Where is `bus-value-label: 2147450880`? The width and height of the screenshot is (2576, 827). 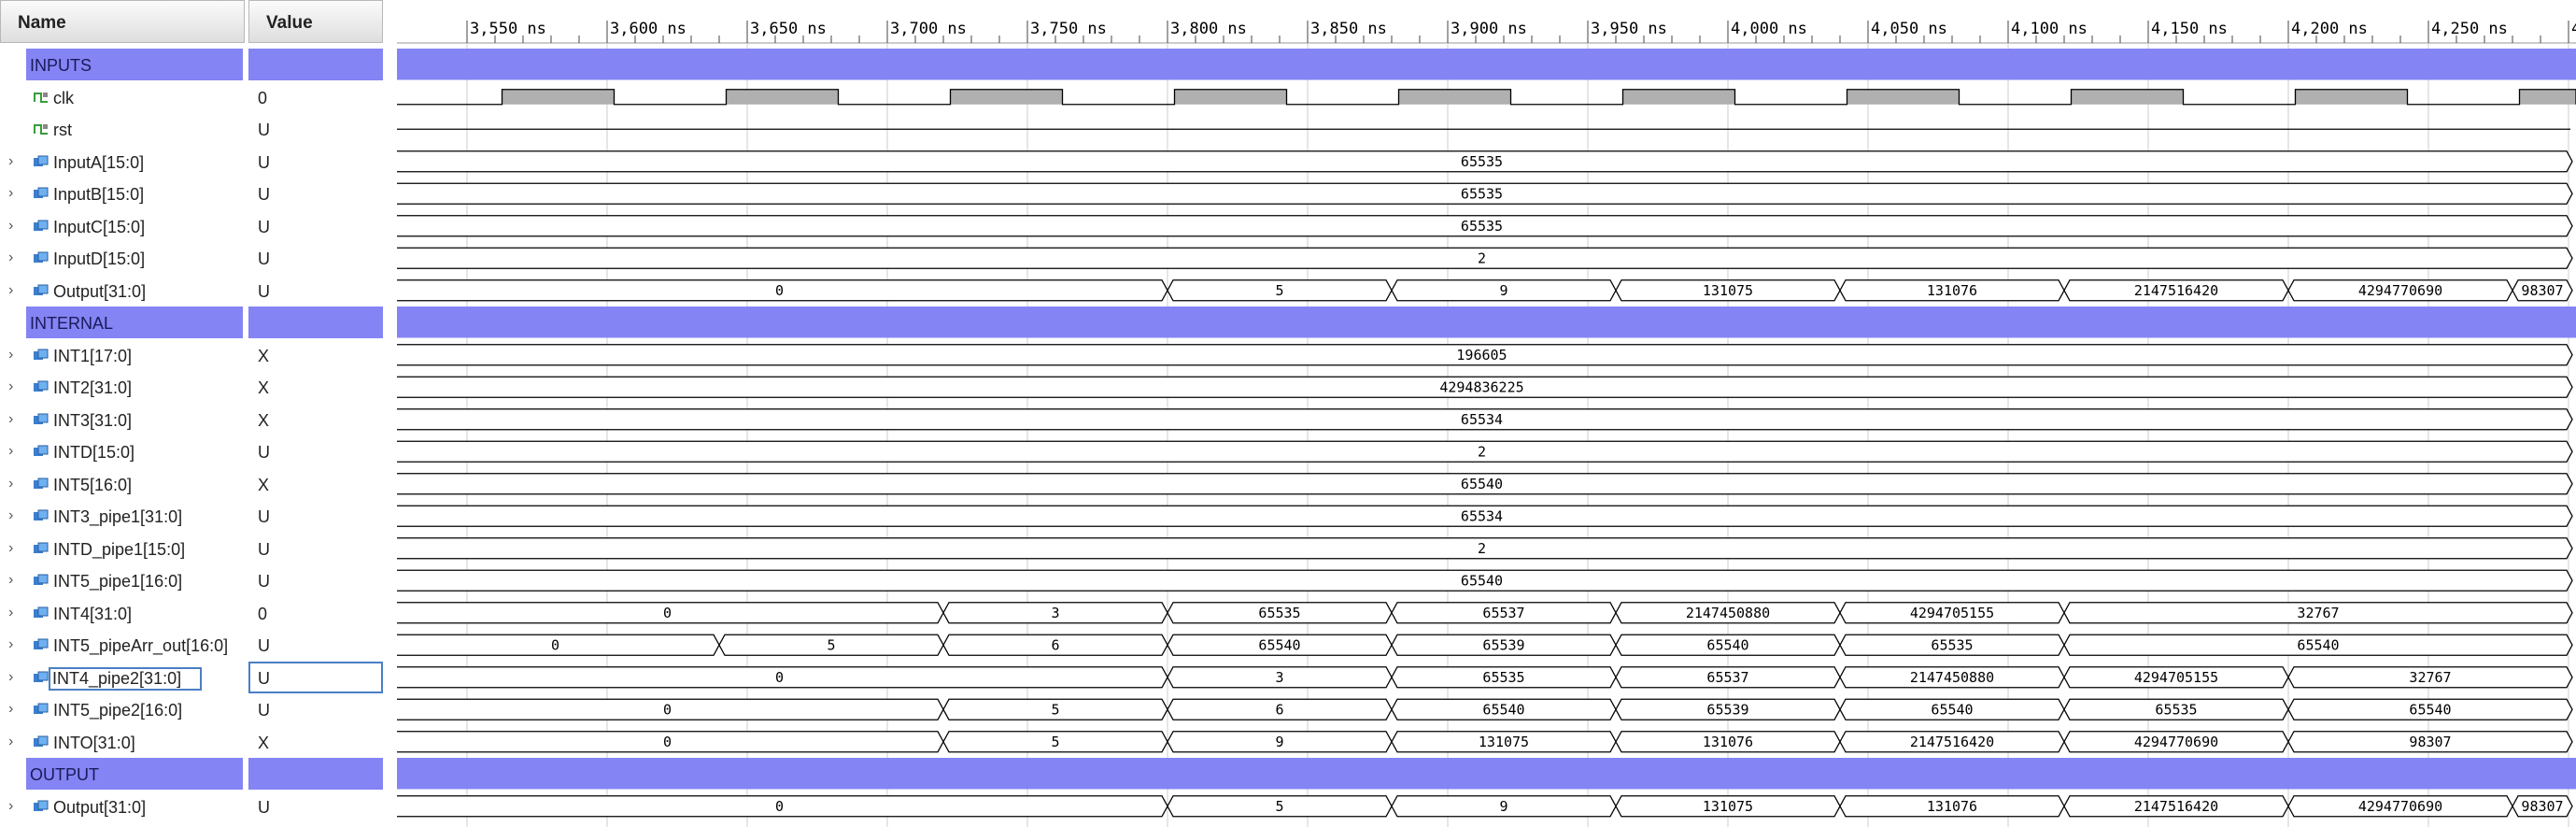
bus-value-label: 2147450880 is located at coordinates (1728, 613).